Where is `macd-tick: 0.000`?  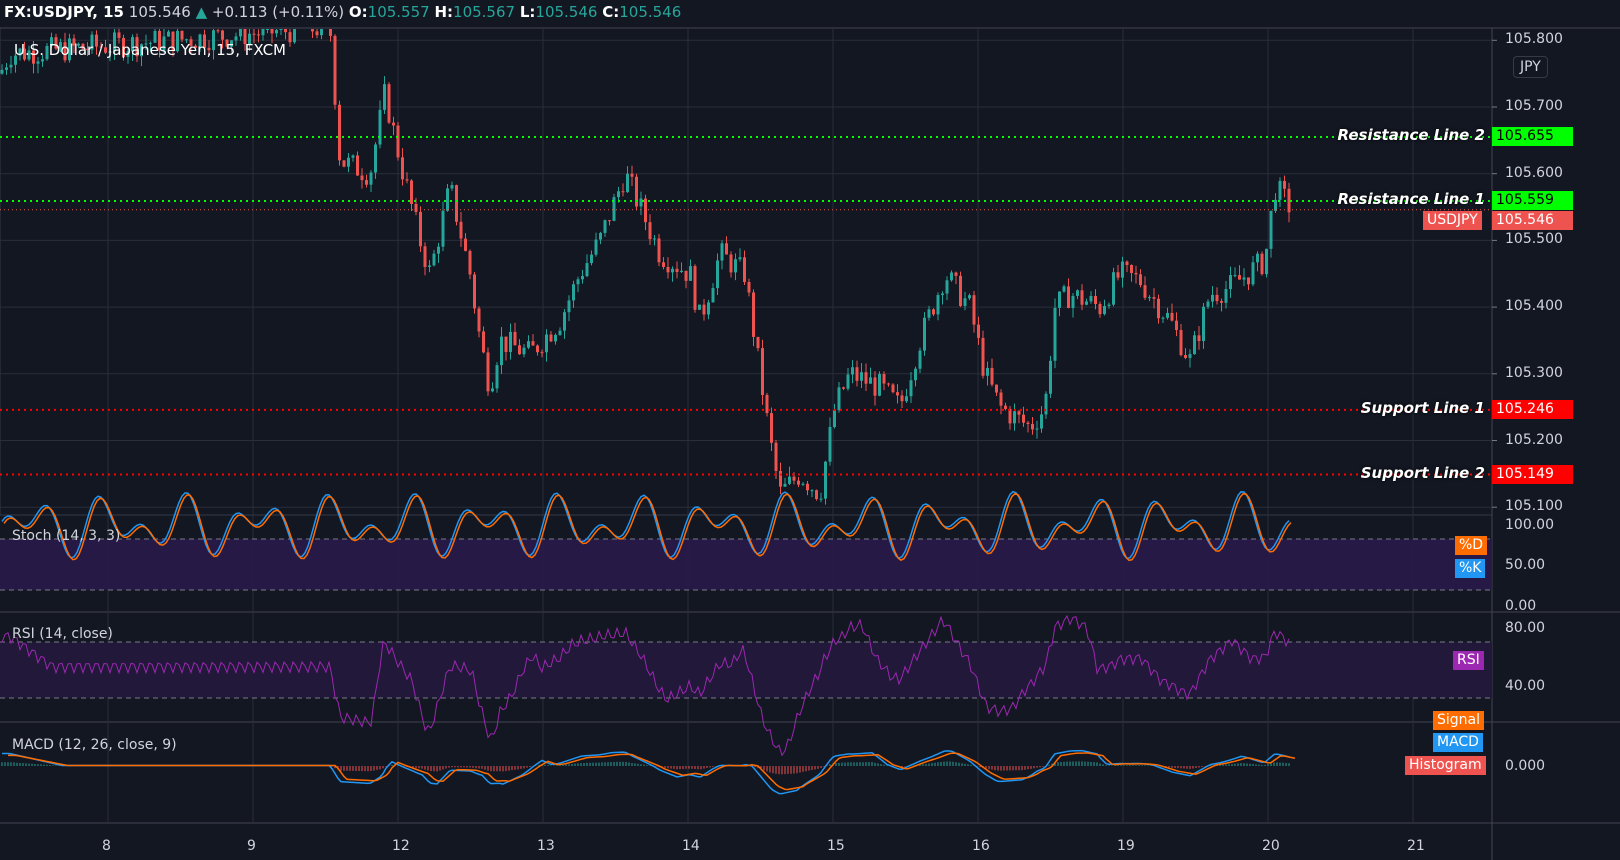 macd-tick: 0.000 is located at coordinates (1525, 766).